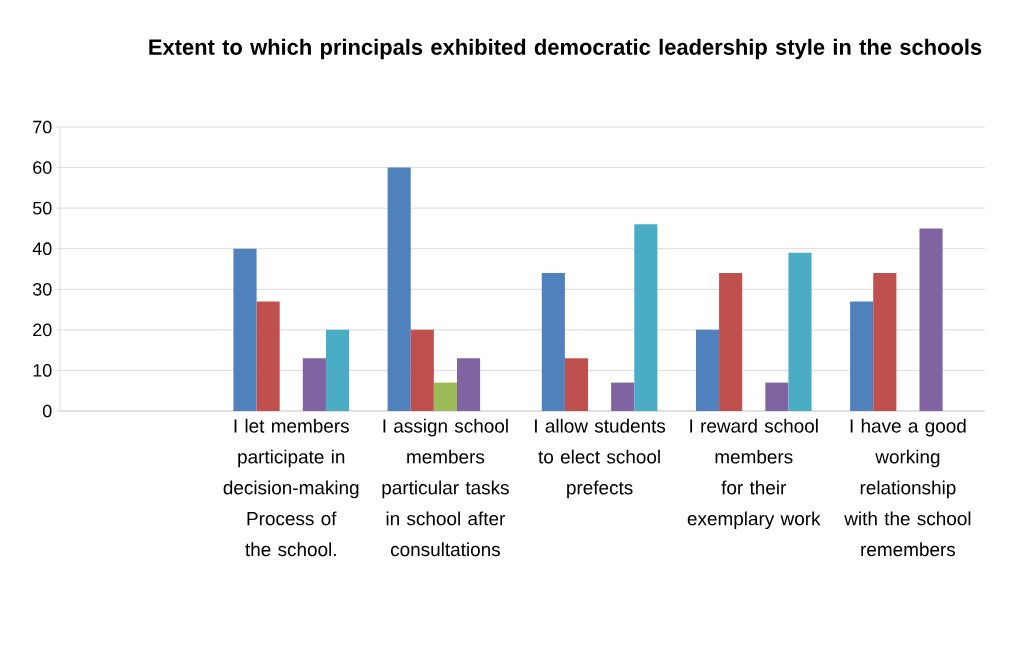 The width and height of the screenshot is (1017, 654). Describe the element at coordinates (42, 208) in the screenshot. I see `y-tick-label: 50` at that location.